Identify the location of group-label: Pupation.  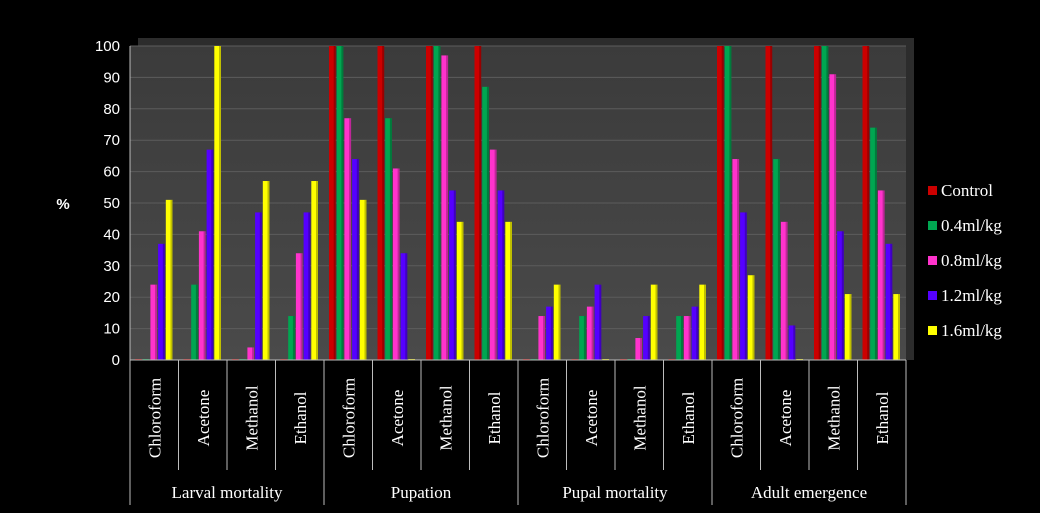
(421, 492).